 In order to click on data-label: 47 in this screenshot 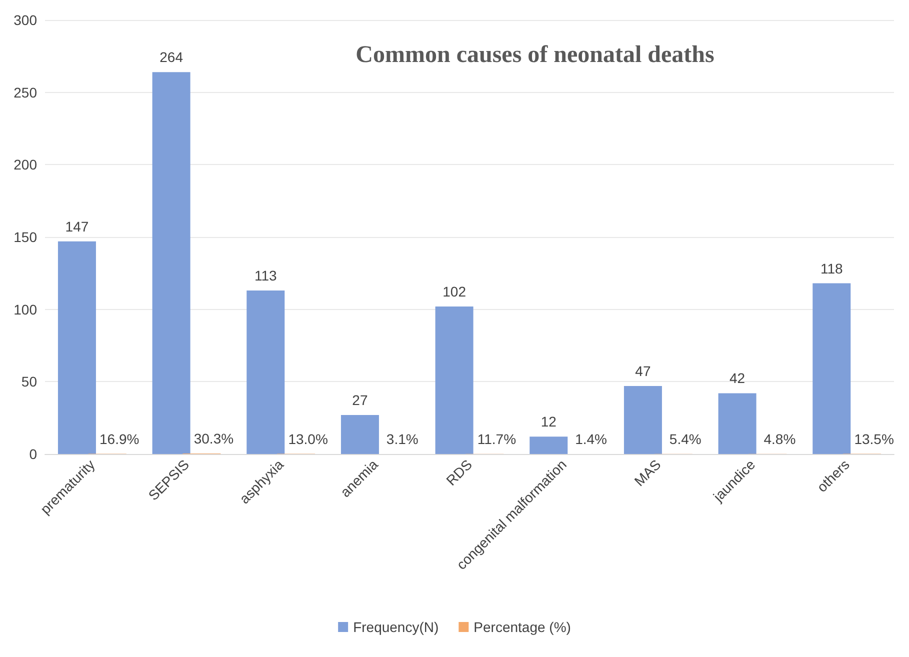, I will do `click(643, 371)`.